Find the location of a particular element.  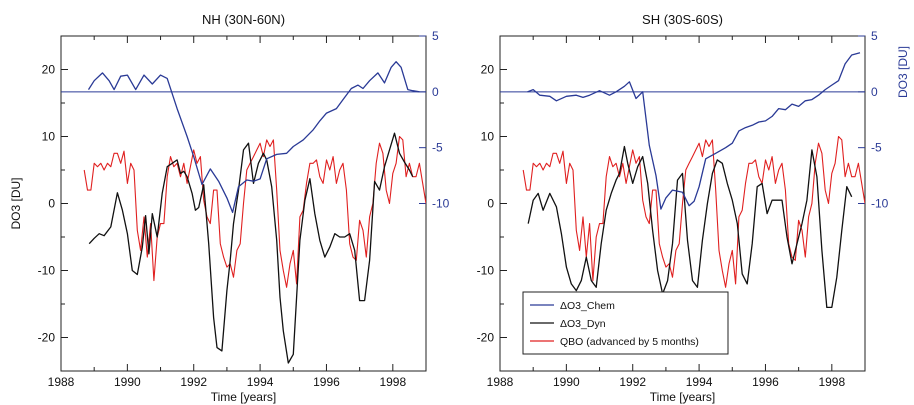

legend-entry-qbo-label: QBO (advanced by 5 months) is located at coordinates (629, 342).